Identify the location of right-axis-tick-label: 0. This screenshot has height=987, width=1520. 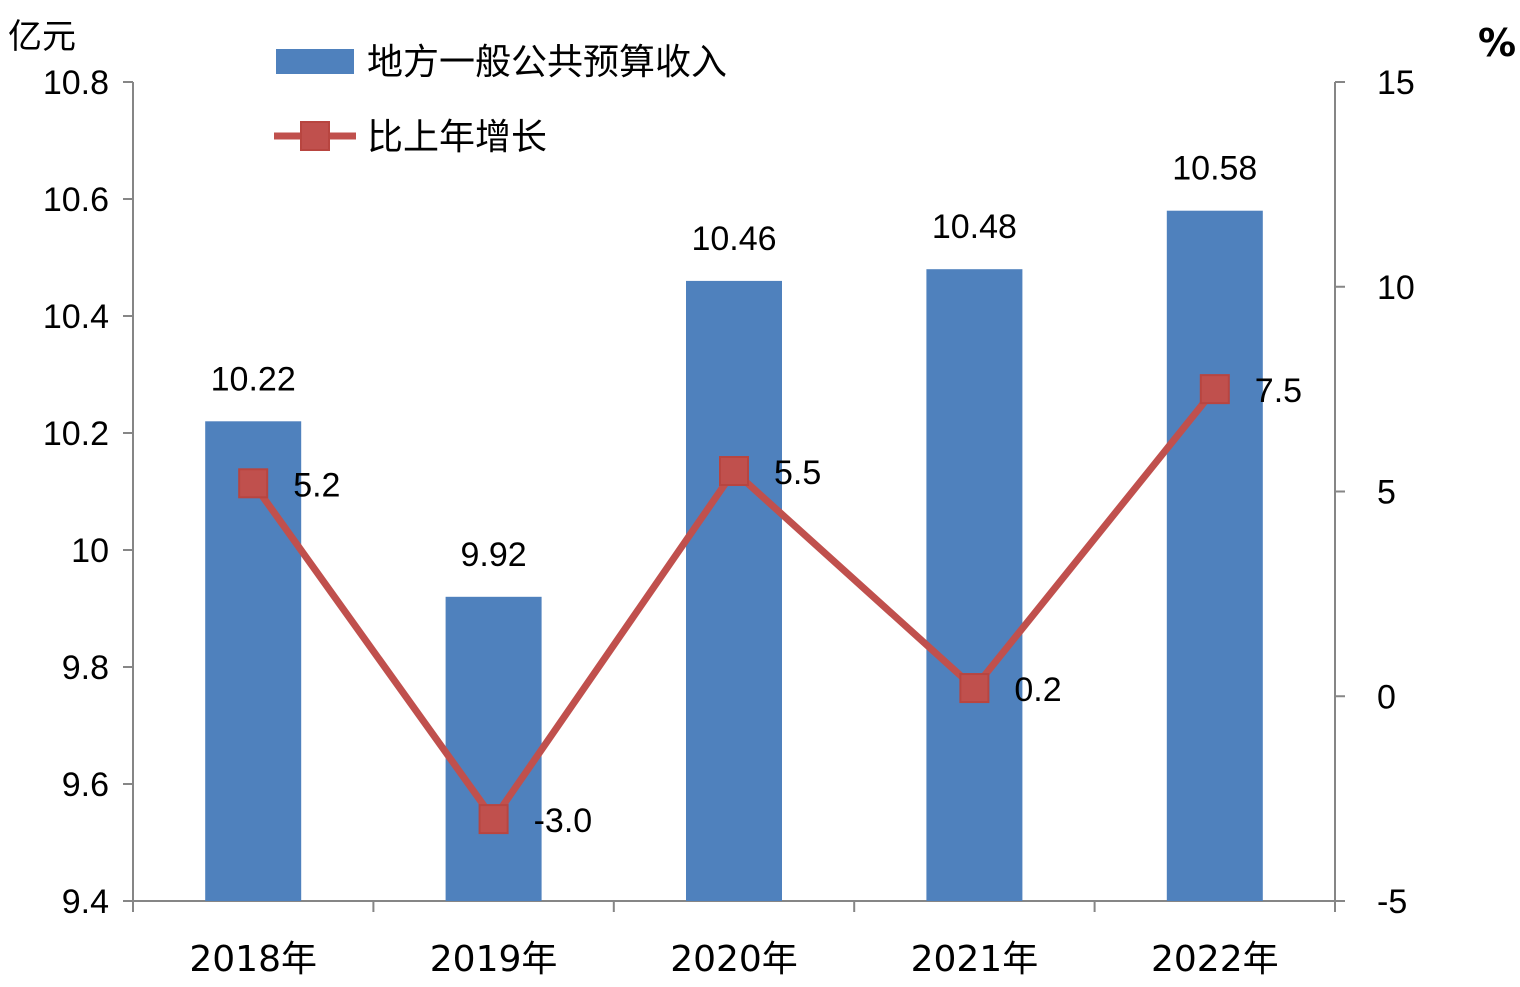
(1386, 697).